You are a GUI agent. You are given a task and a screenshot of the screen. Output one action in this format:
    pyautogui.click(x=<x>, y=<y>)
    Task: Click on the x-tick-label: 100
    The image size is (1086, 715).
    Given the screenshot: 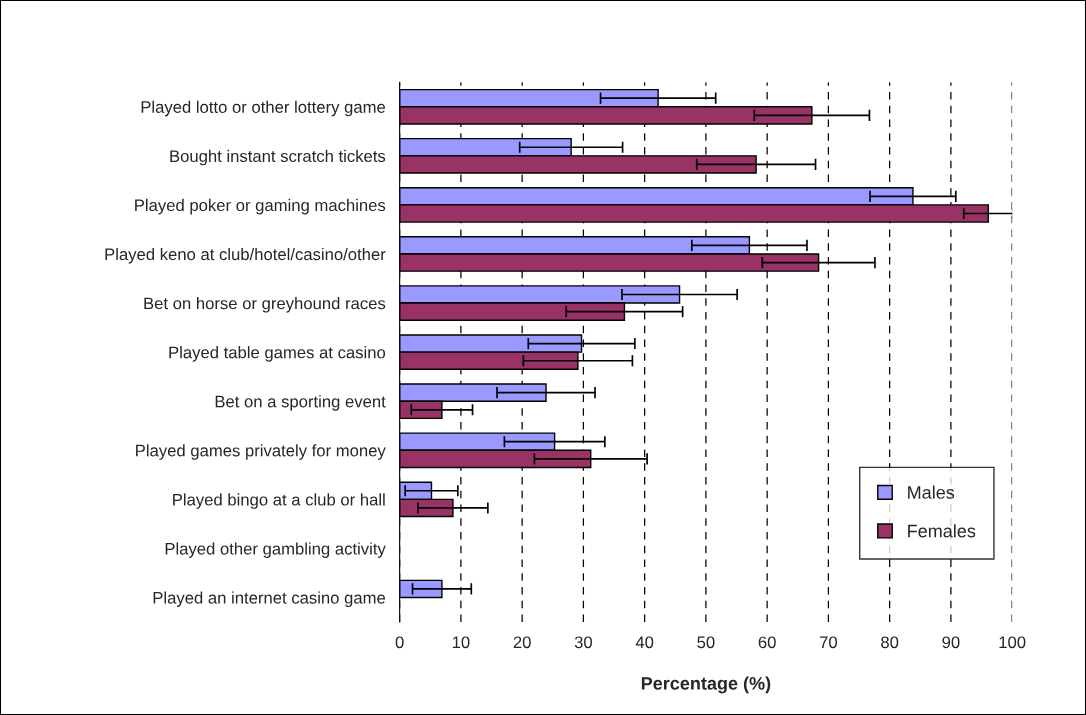 What is the action you would take?
    pyautogui.click(x=1012, y=642)
    